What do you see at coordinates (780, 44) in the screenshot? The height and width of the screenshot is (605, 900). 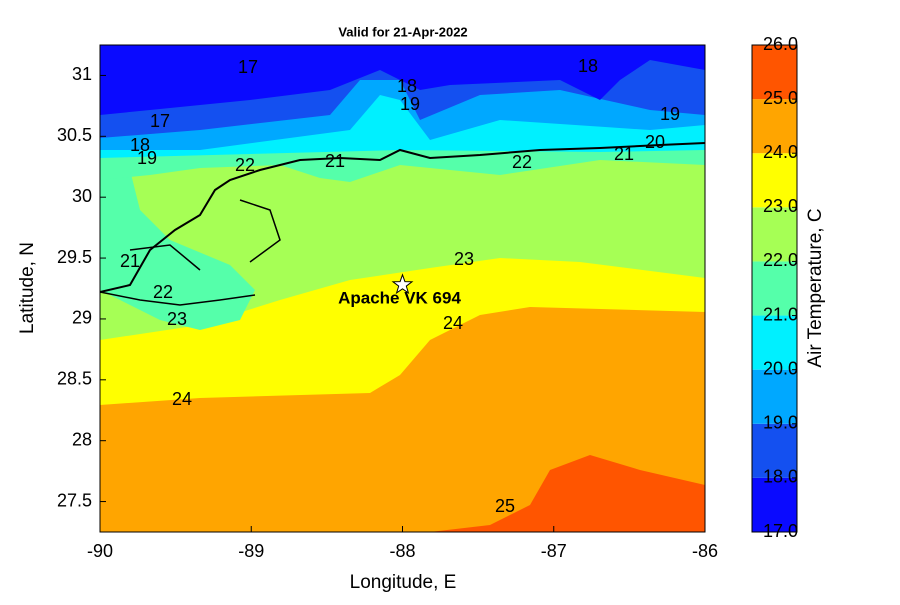 I see `colorbar-tick-label: 26.0` at bounding box center [780, 44].